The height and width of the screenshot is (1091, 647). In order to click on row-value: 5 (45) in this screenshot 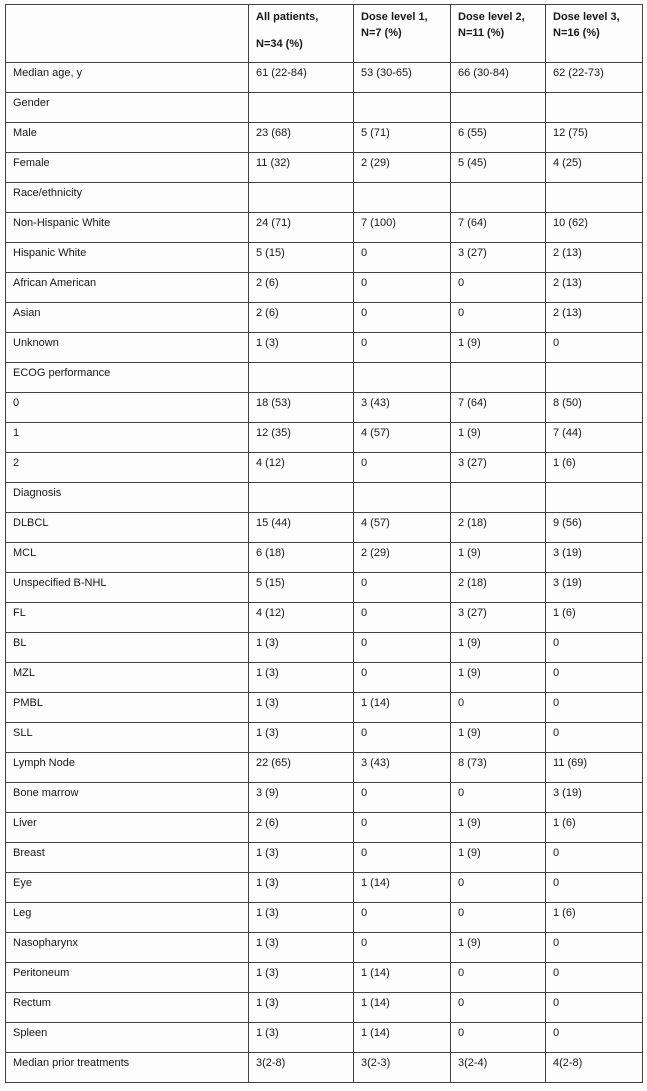, I will do `click(498, 167)`.